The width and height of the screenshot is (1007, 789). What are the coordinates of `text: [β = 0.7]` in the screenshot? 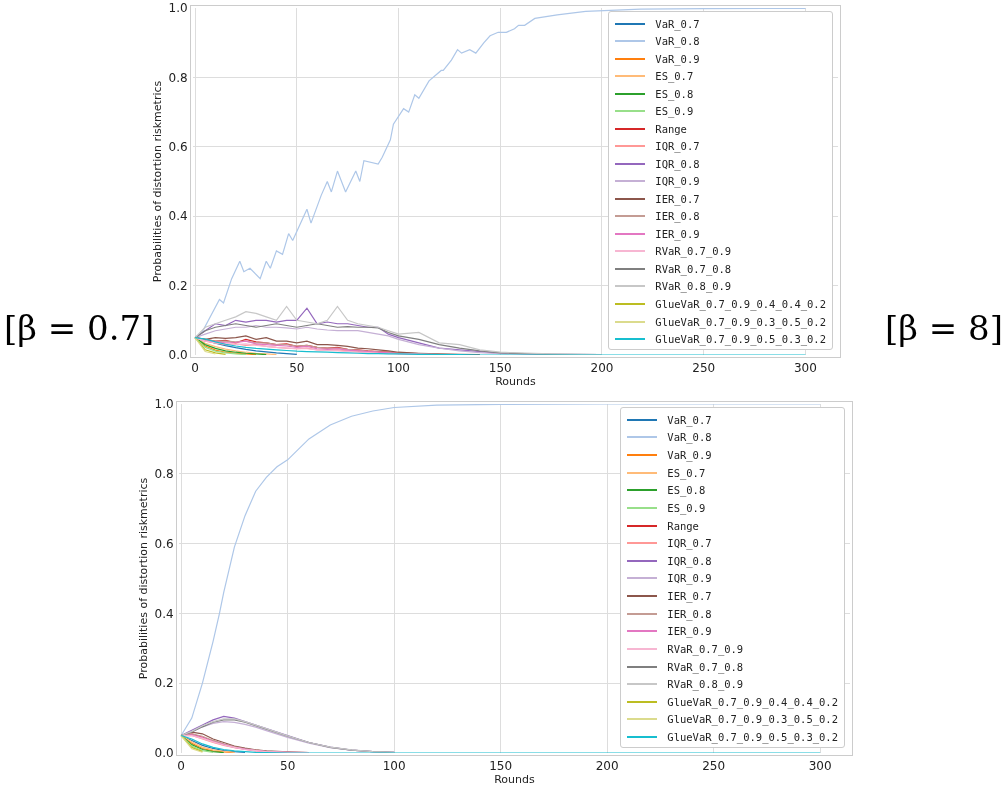 It's located at (79, 328).